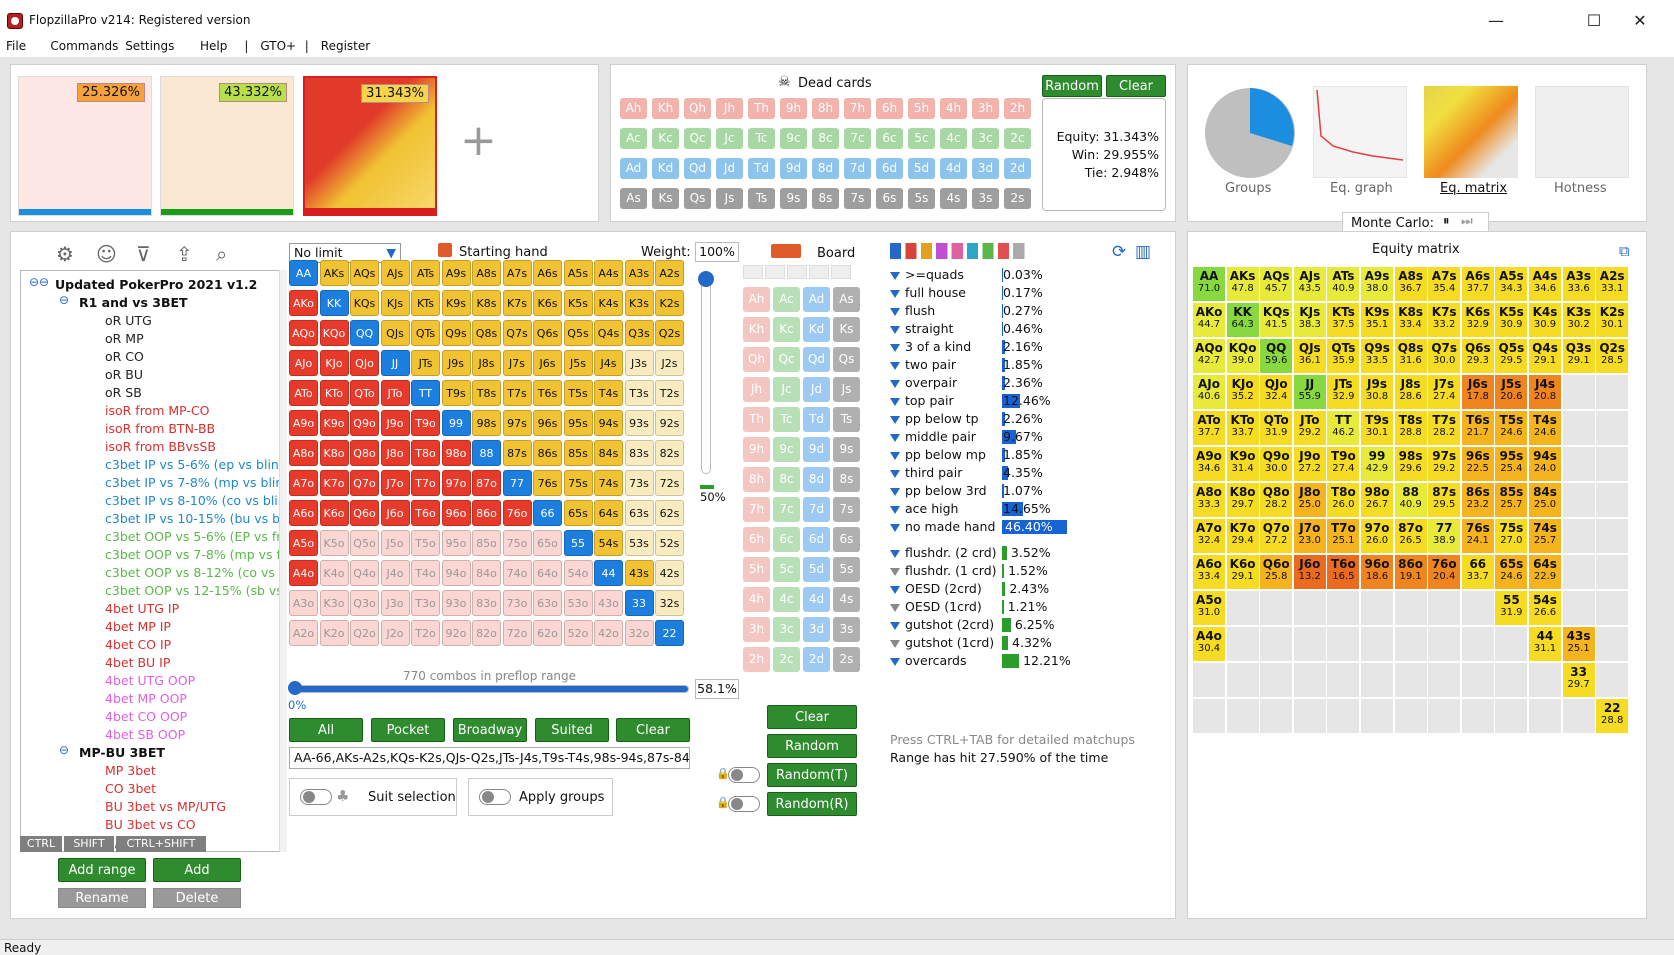 Image resolution: width=1674 pixels, height=955 pixels. What do you see at coordinates (825, 138) in the screenshot?
I see `dead-card-8c: 8c` at bounding box center [825, 138].